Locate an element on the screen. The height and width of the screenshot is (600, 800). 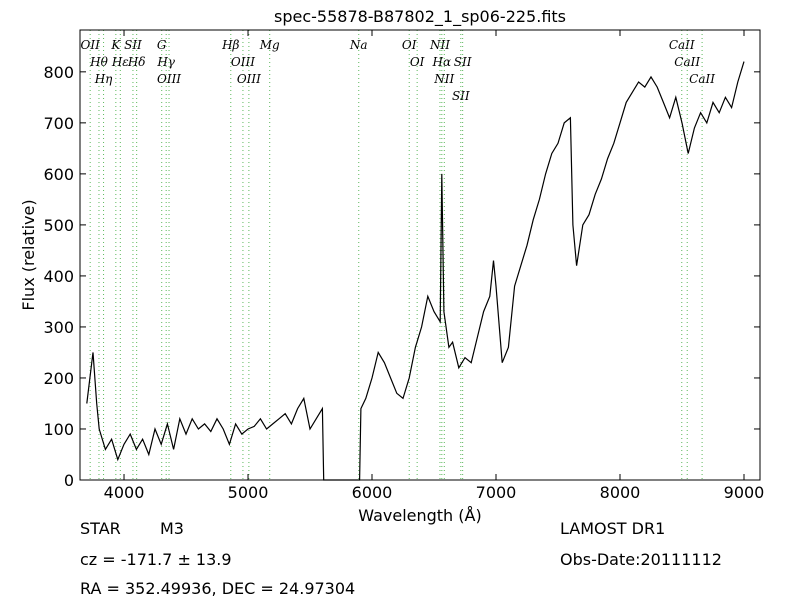
spectral-line-label: Hα is located at coordinates (442, 62).